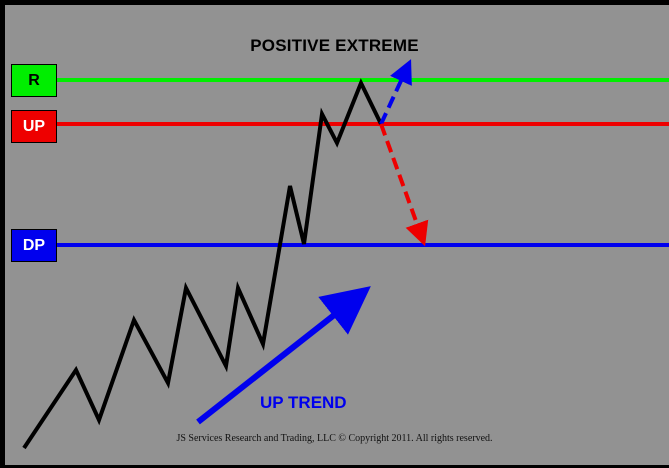 The width and height of the screenshot is (669, 468). Describe the element at coordinates (283, 355) in the screenshot. I see `up-trend-arrow` at that location.